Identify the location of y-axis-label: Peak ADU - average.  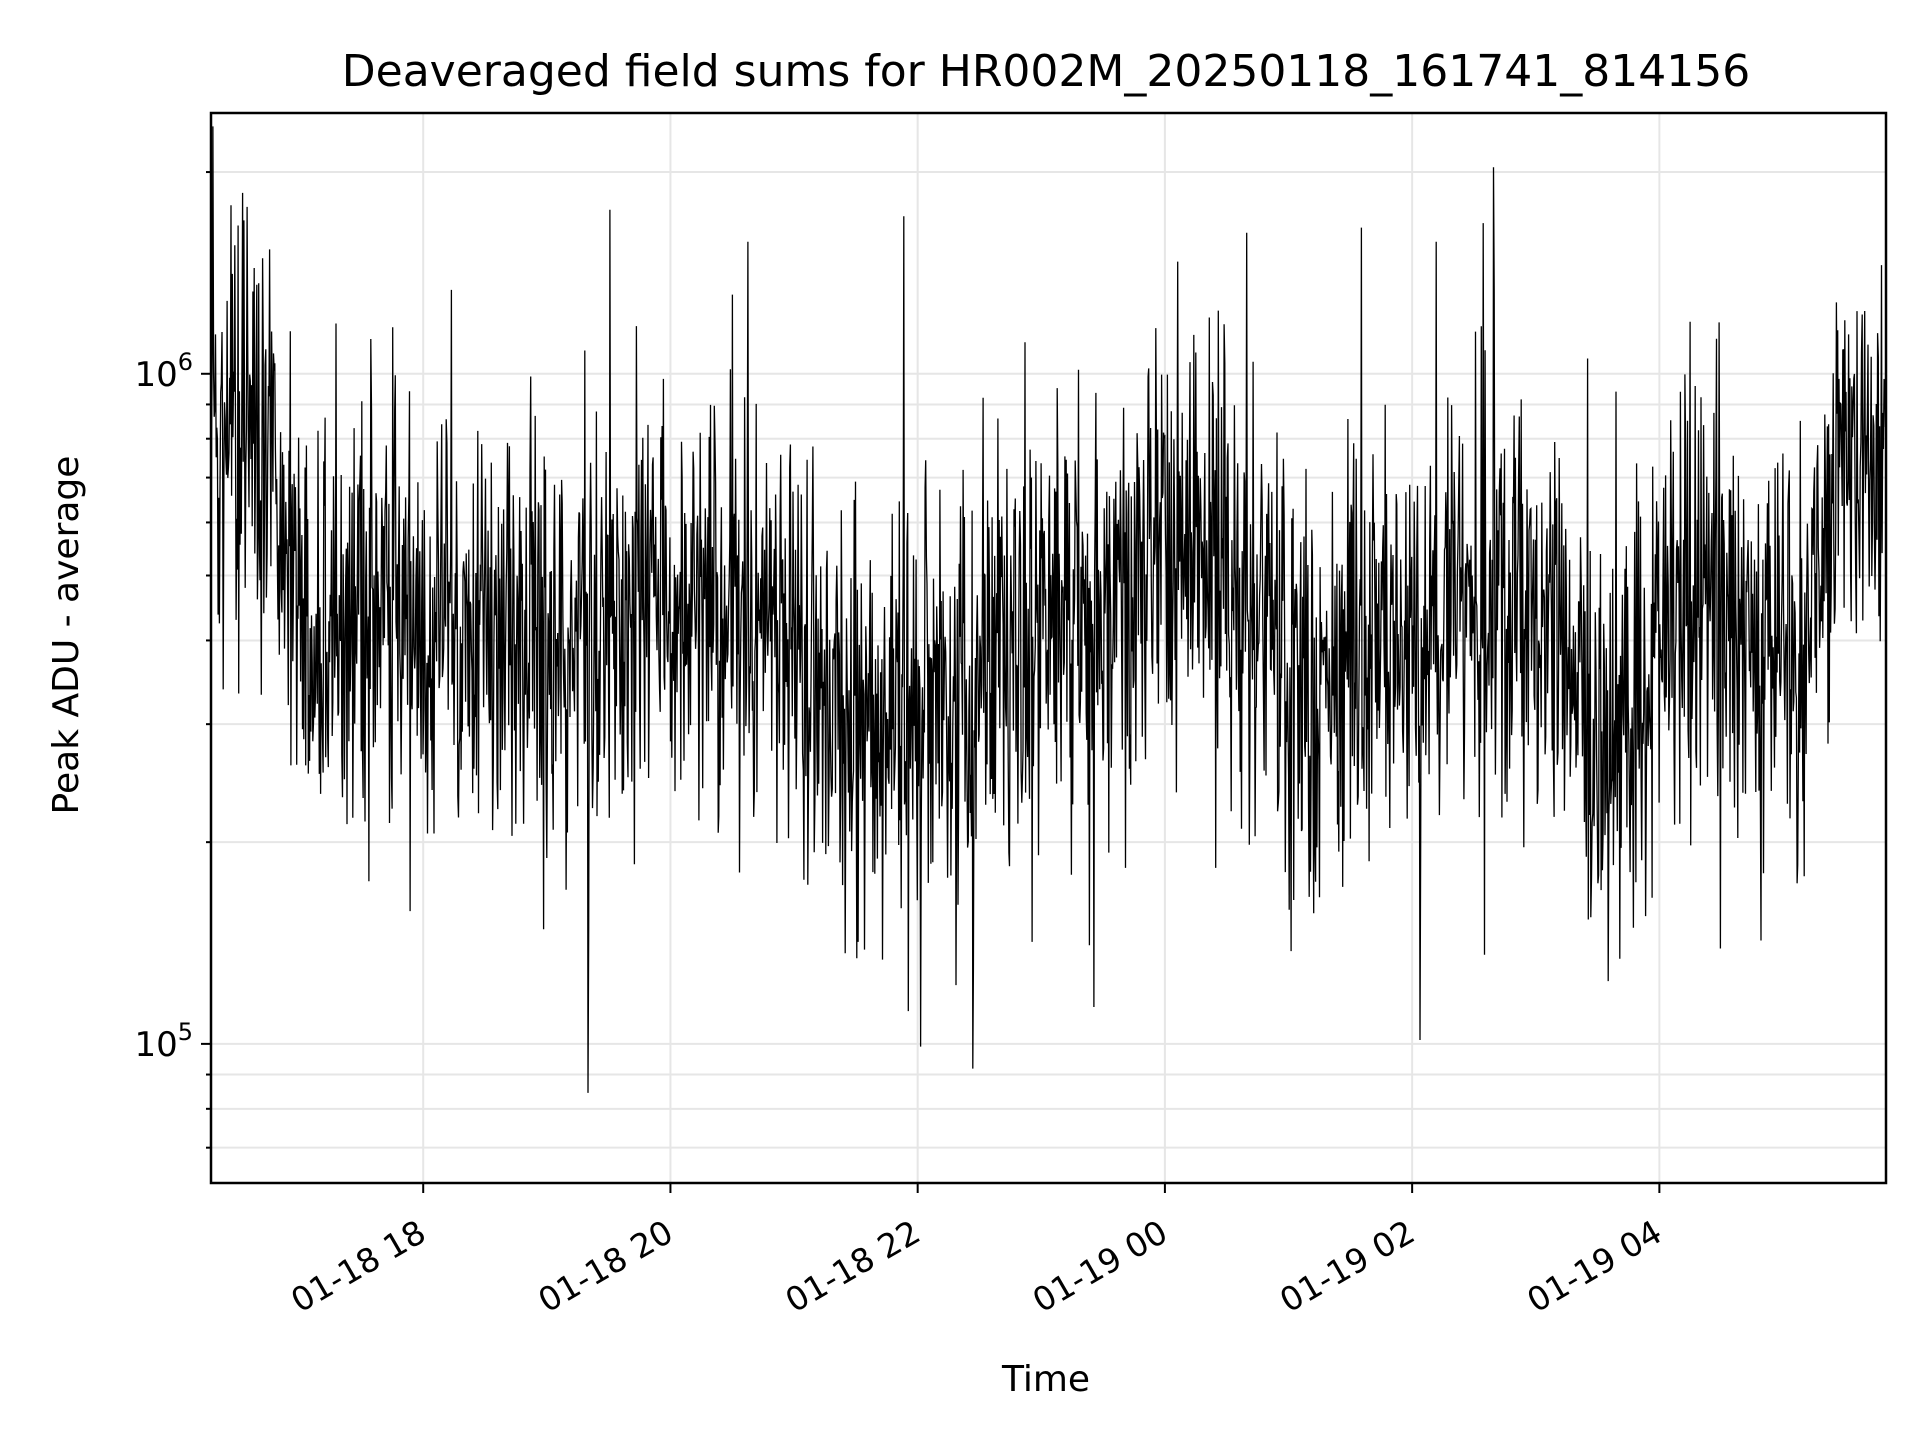
(66, 635).